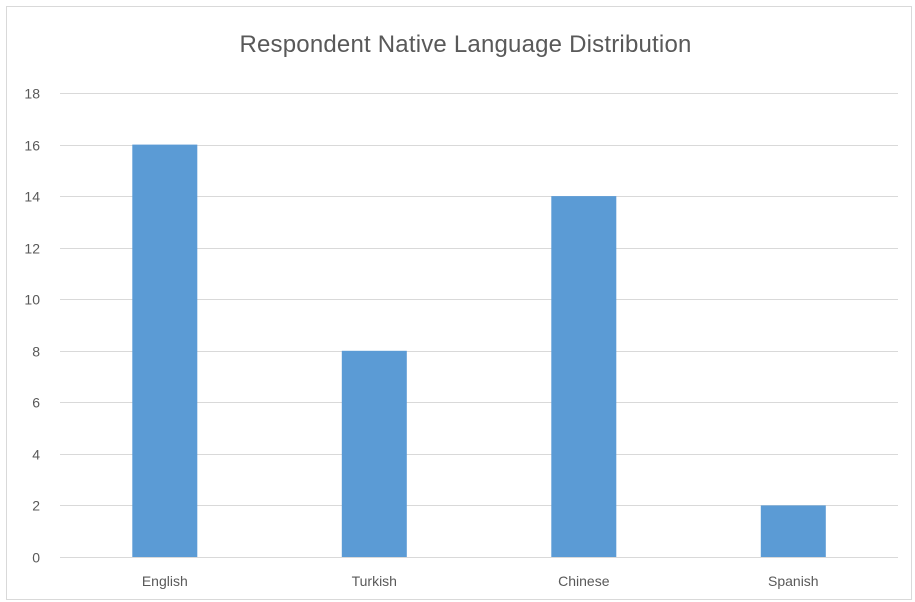 This screenshot has height=602, width=915. I want to click on y-tick-label: 0, so click(36, 558).